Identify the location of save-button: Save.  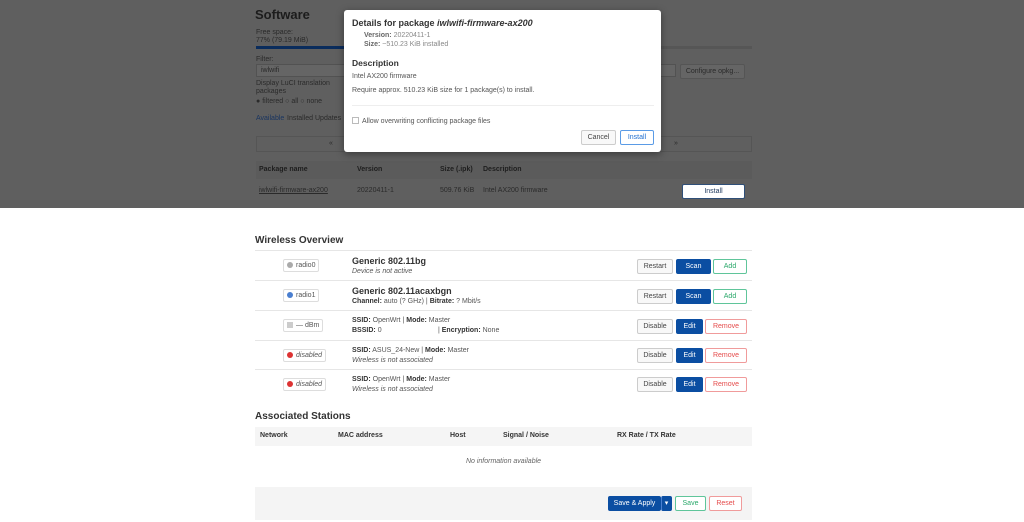
(690, 503).